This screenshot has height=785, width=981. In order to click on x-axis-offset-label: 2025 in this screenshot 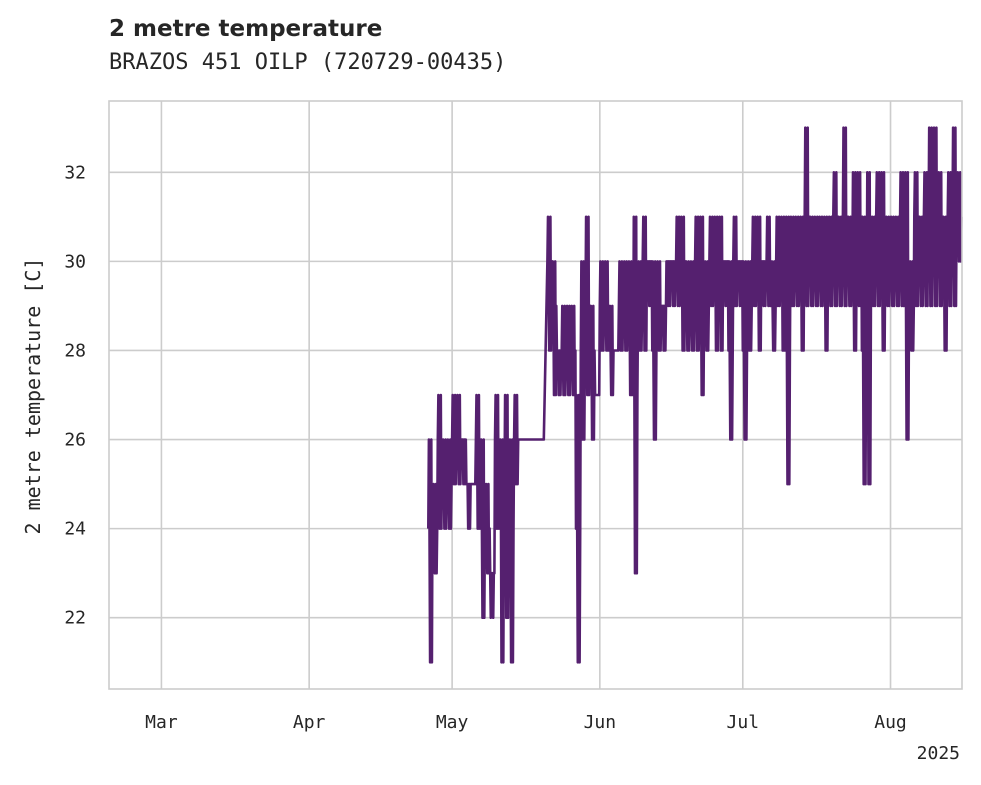, I will do `click(938, 753)`.